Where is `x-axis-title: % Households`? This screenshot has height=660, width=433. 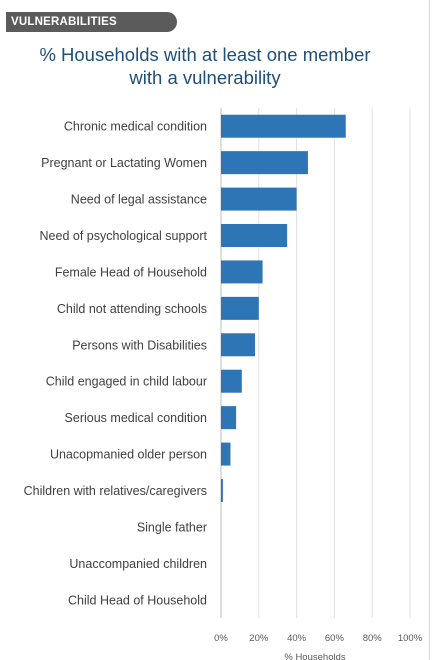 x-axis-title: % Households is located at coordinates (315, 656).